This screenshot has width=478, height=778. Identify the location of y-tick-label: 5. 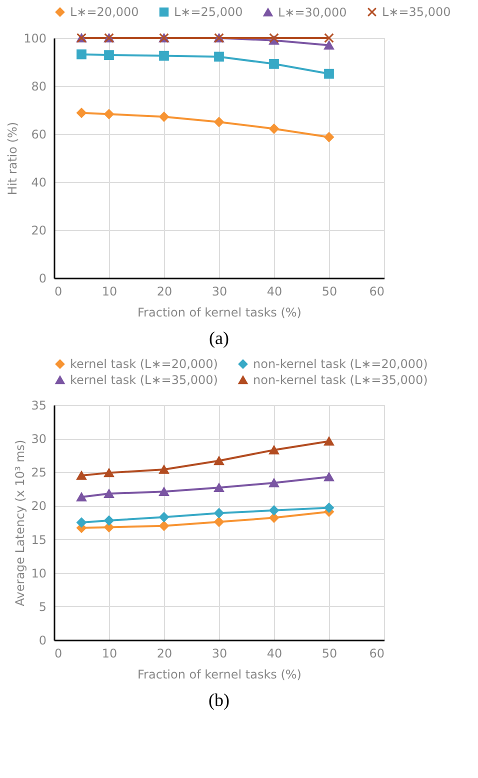
(42, 607).